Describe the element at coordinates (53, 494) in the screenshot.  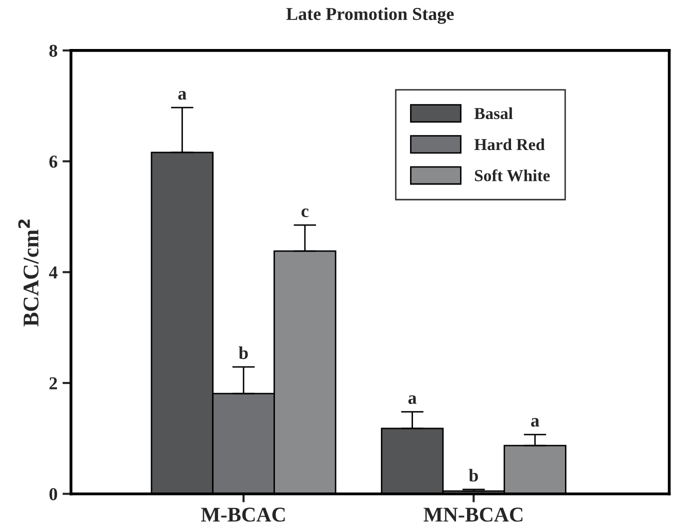
I see `y-tick-label: 0` at that location.